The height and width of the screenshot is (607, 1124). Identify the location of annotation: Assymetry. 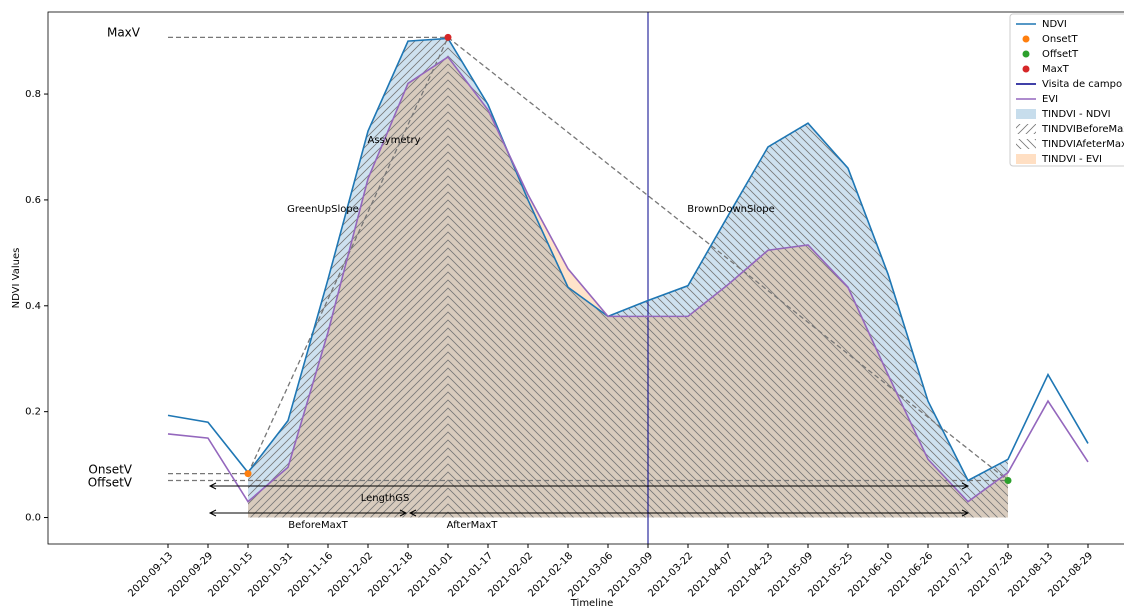
(393, 140).